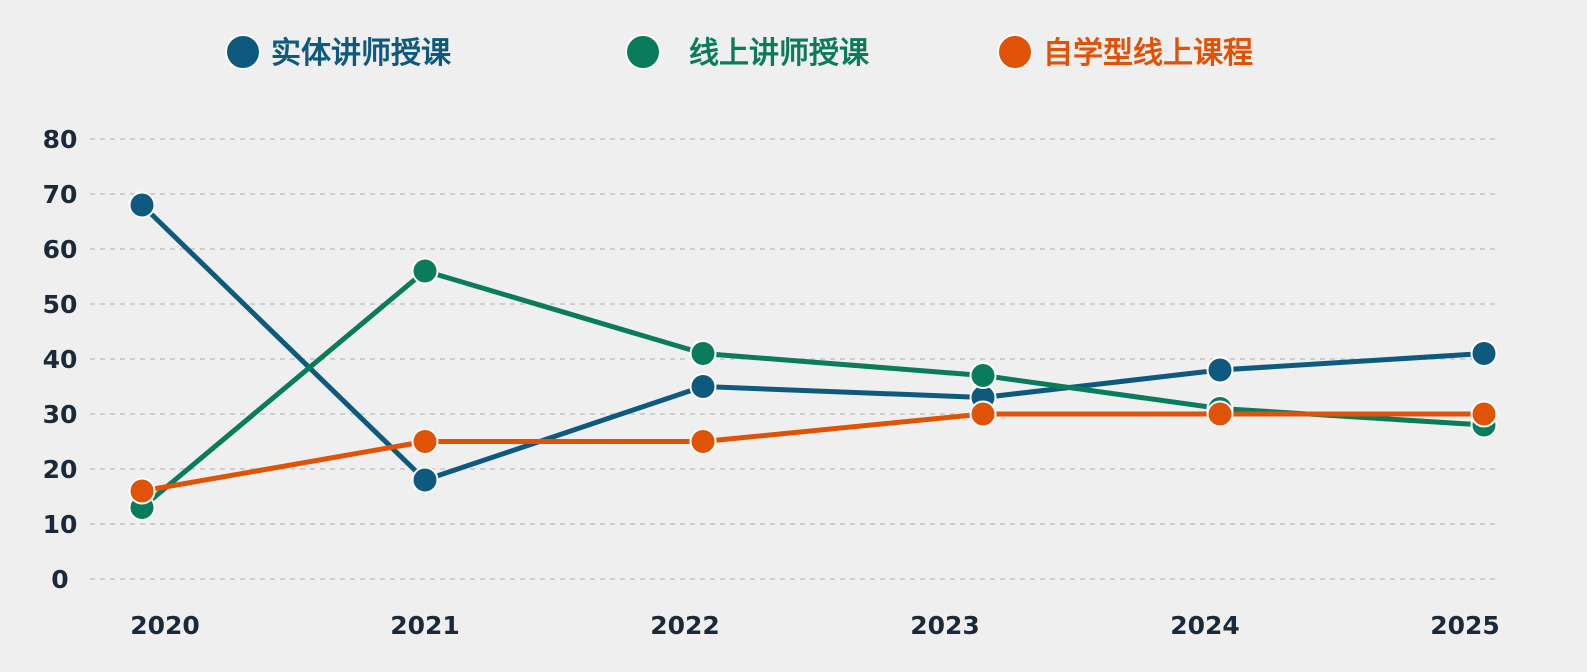  Describe the element at coordinates (60, 304) in the screenshot. I see `y-tick-label: 50` at that location.